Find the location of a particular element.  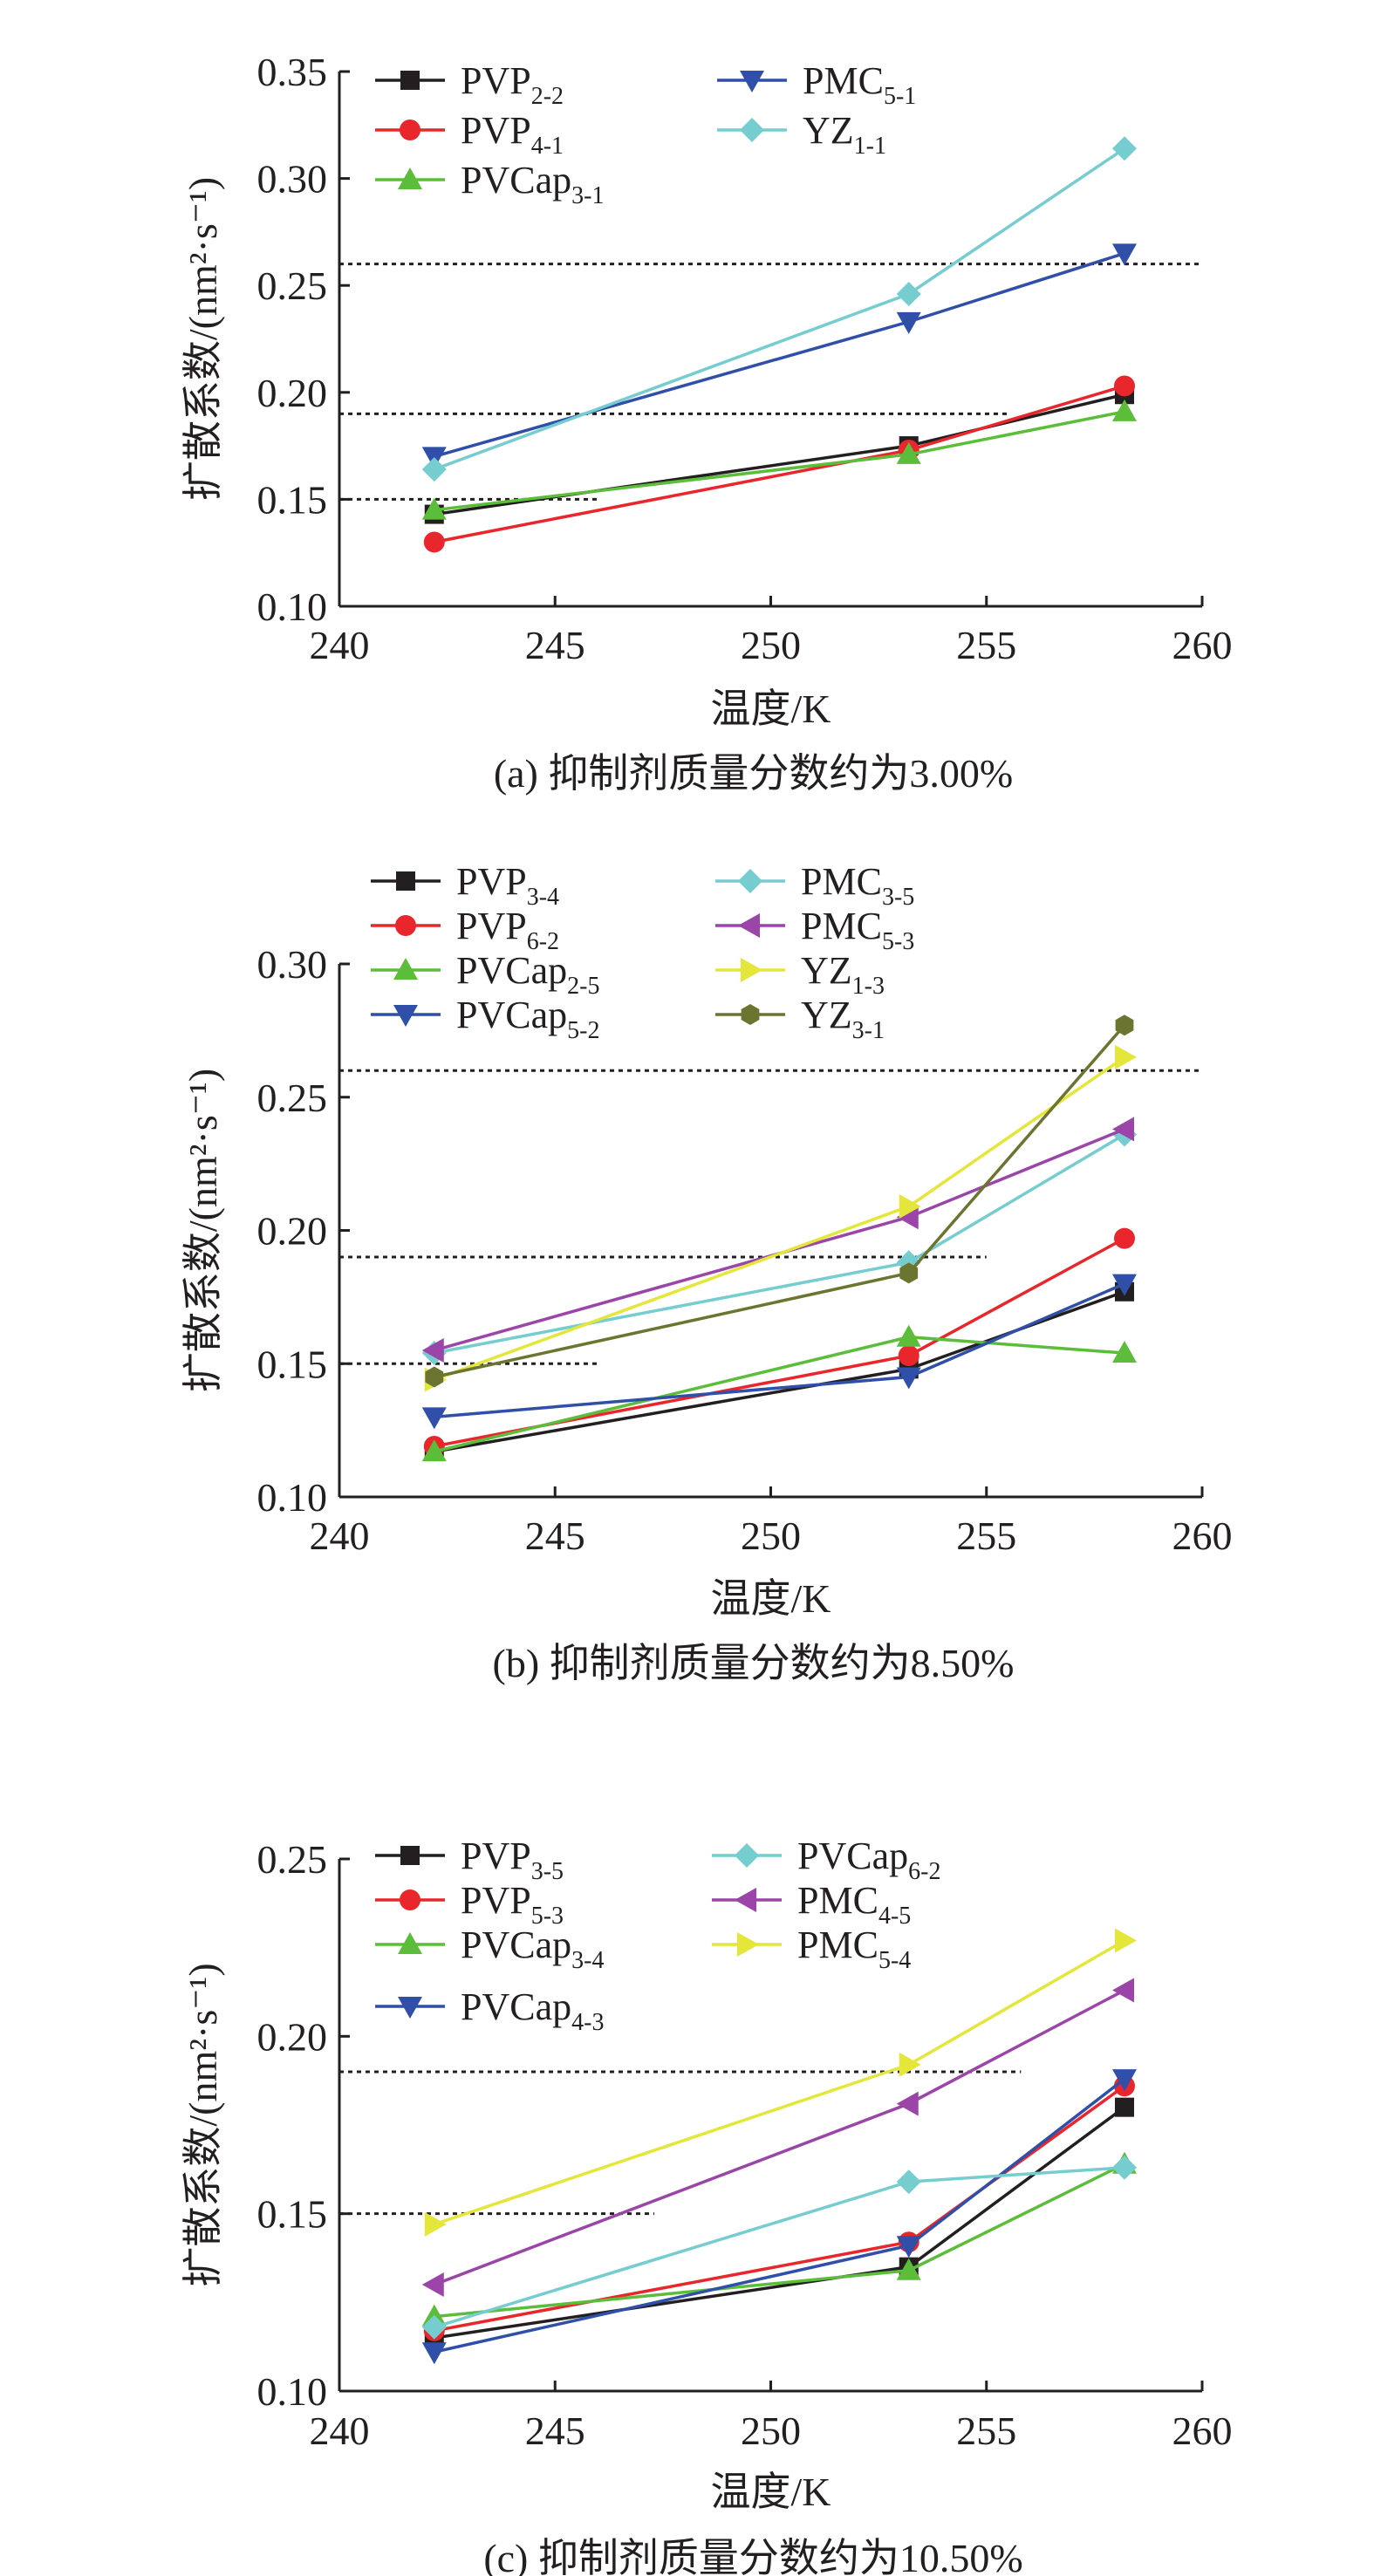

legend-item: PMC4-5 is located at coordinates (811, 1904).